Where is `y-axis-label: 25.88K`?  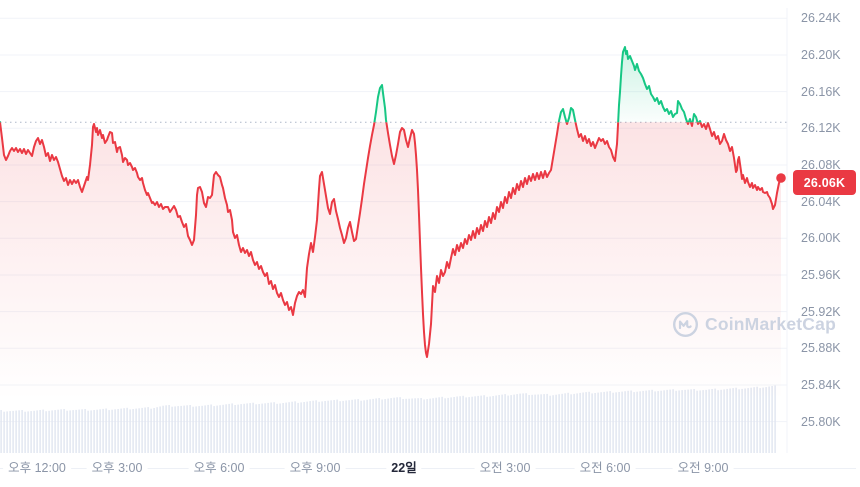 y-axis-label: 25.88K is located at coordinates (821, 348).